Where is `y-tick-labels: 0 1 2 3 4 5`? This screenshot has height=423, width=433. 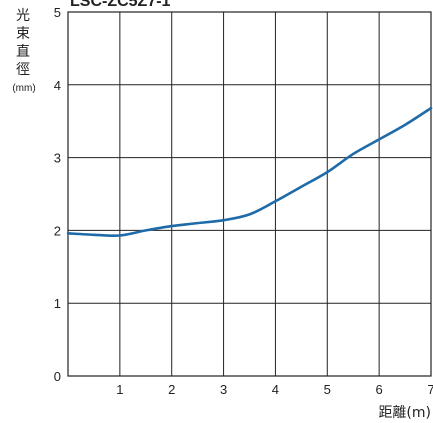
y-tick-labels: 0 1 2 3 4 5 is located at coordinates (57, 194).